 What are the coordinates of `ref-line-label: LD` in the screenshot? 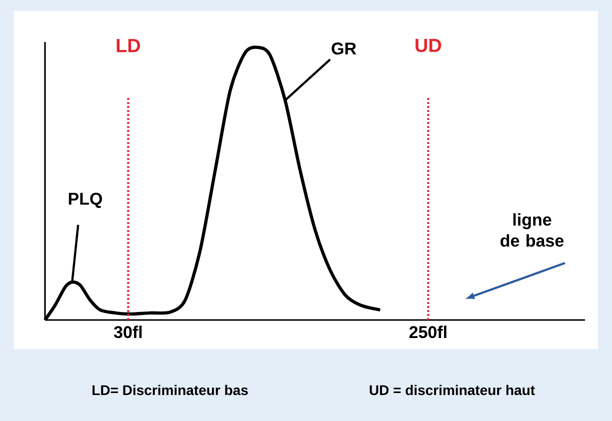 It's located at (128, 45).